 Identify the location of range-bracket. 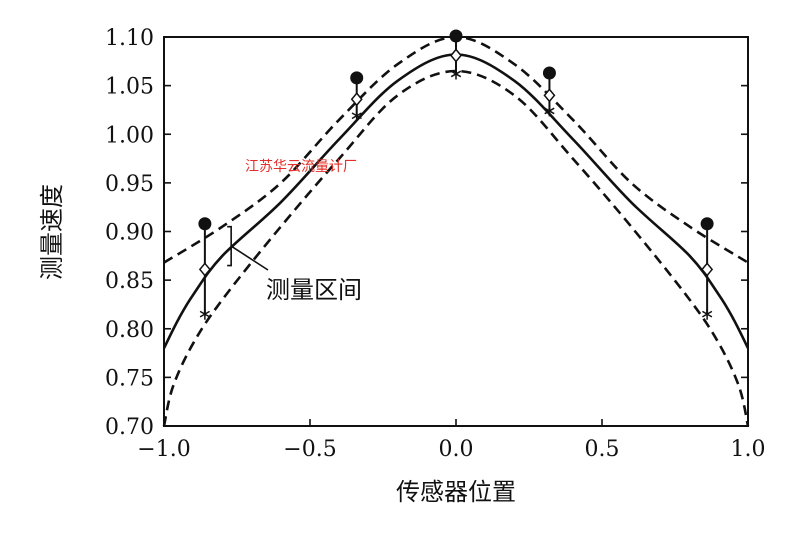
(229, 246).